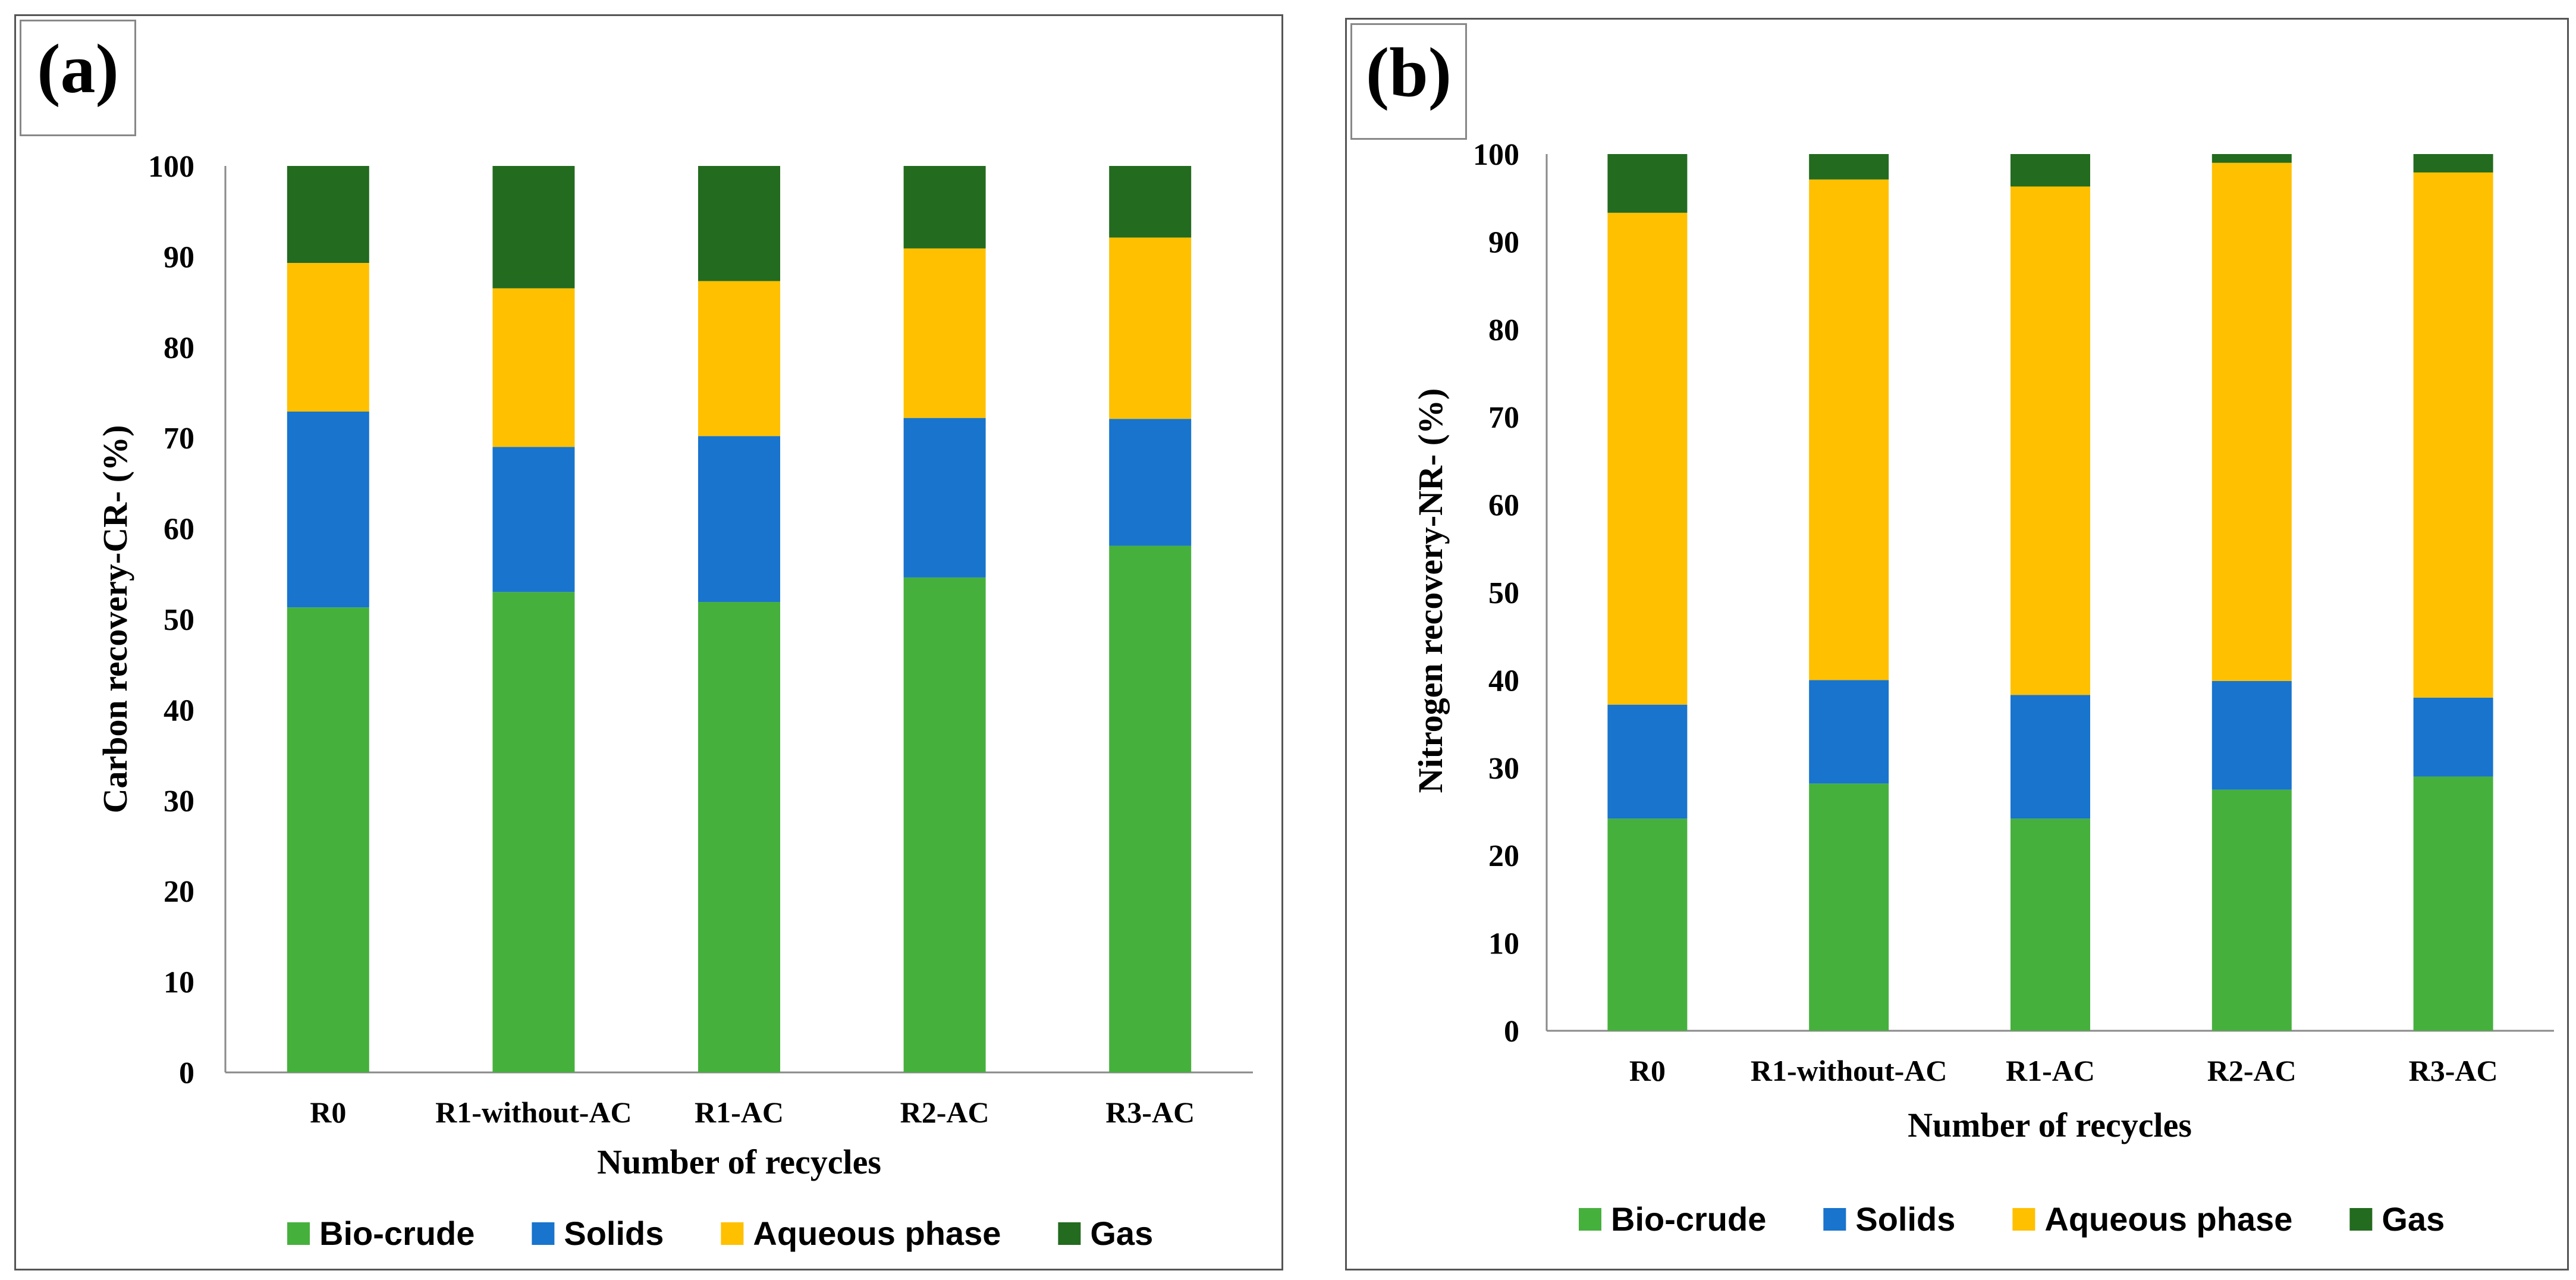 This screenshot has width=2576, height=1280. What do you see at coordinates (115, 619) in the screenshot?
I see `y-axis-title: Carbon recovery-CR- (%)` at bounding box center [115, 619].